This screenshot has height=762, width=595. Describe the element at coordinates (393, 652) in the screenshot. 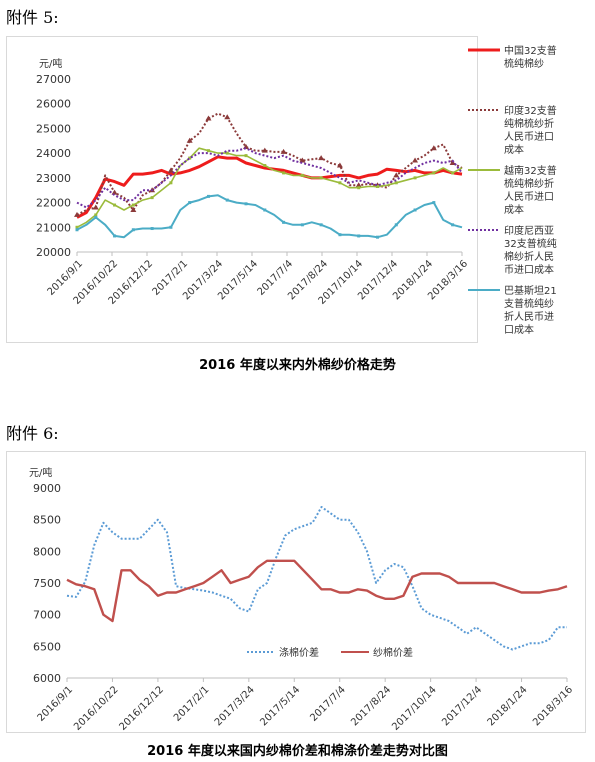

I see `legend-label: 纱棉价差` at that location.